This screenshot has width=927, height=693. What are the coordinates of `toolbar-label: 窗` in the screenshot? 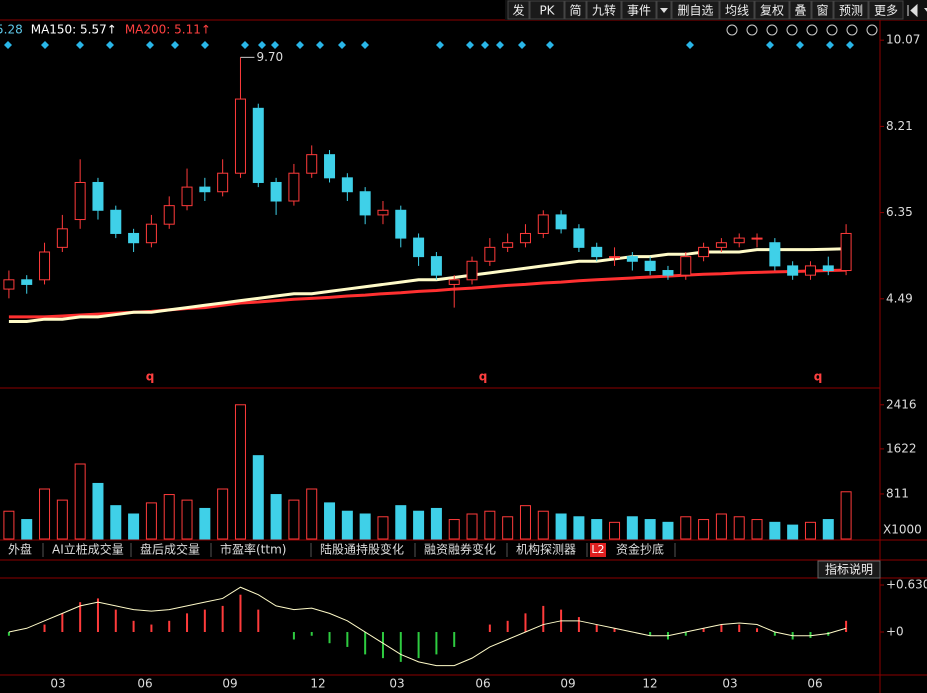 It's located at (822, 11).